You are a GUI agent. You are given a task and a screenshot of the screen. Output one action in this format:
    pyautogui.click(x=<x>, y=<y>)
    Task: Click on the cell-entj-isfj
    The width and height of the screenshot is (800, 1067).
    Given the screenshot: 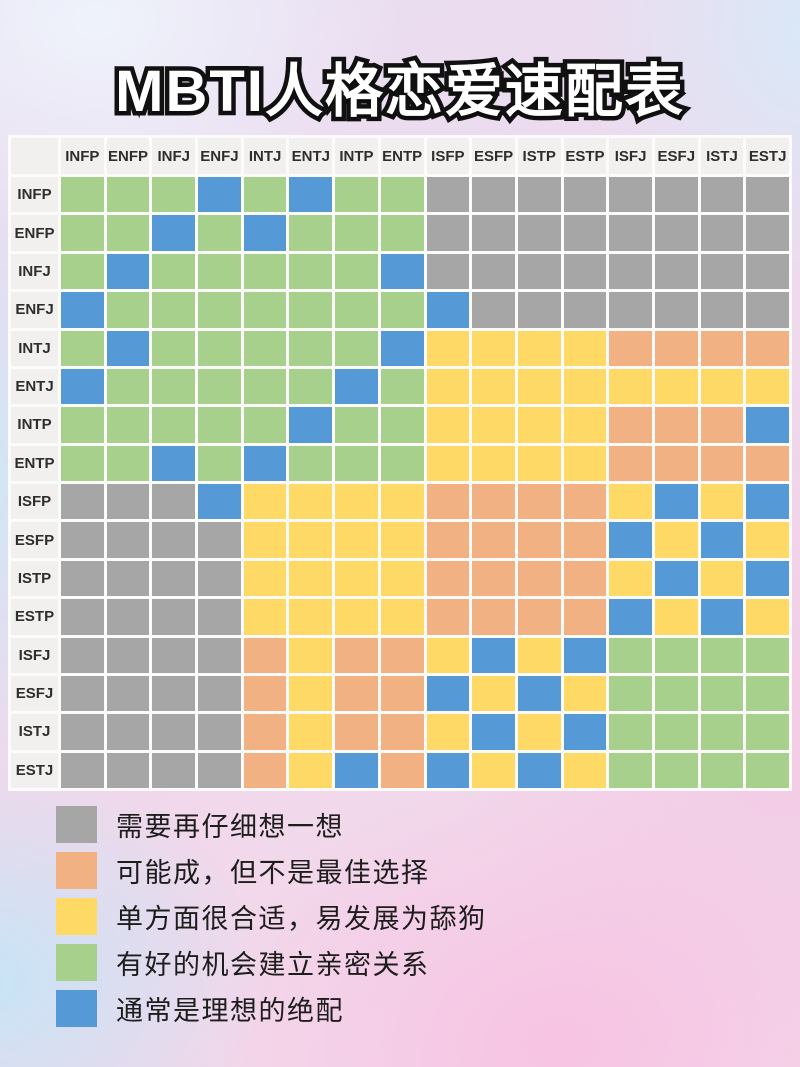 What is the action you would take?
    pyautogui.click(x=630, y=386)
    